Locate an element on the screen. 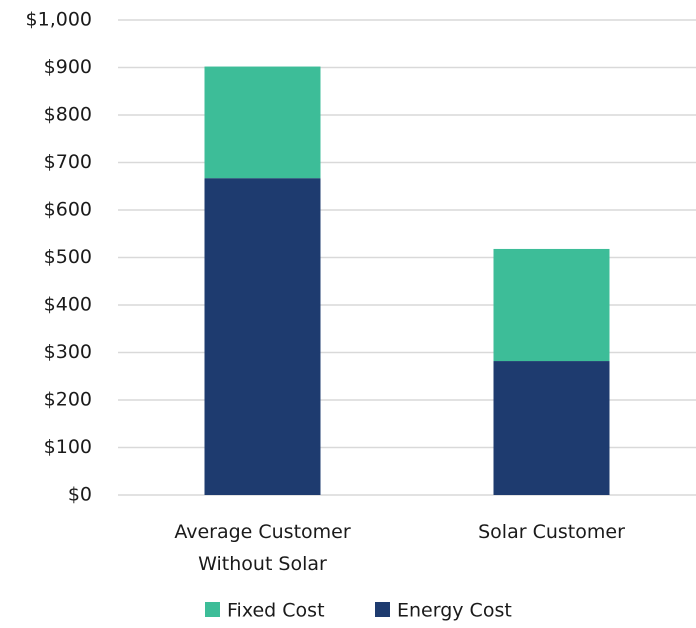  y-tick-label: $800 is located at coordinates (68, 115).